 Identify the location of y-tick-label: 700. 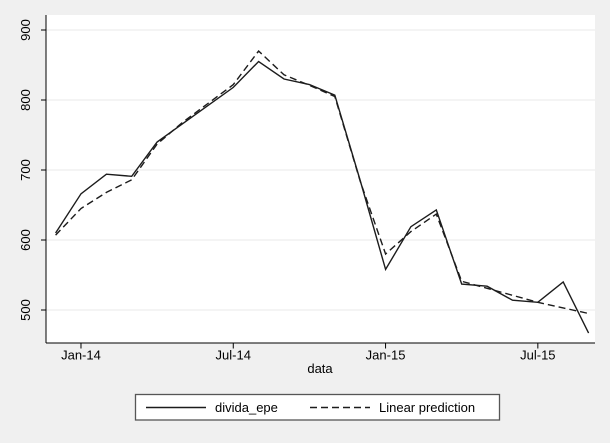
(25, 170).